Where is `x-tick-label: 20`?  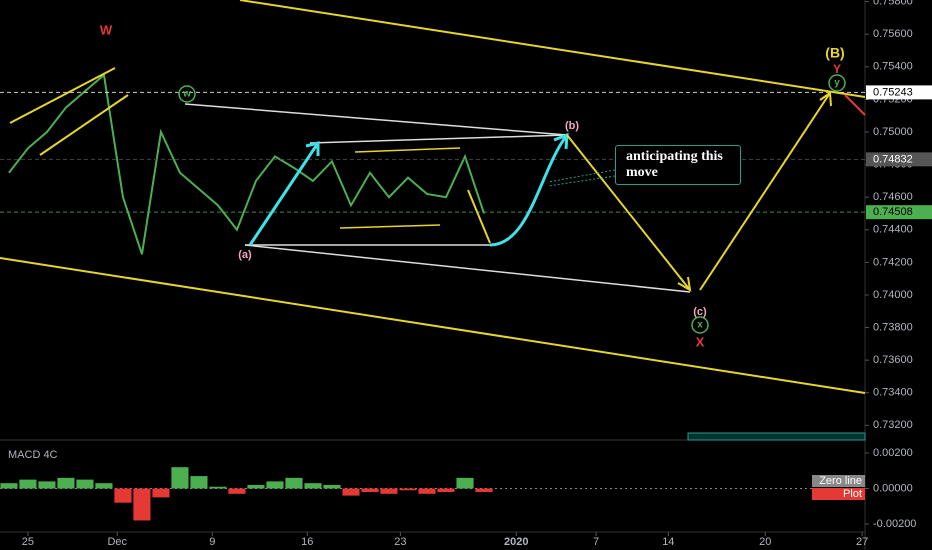 x-tick-label: 20 is located at coordinates (765, 542).